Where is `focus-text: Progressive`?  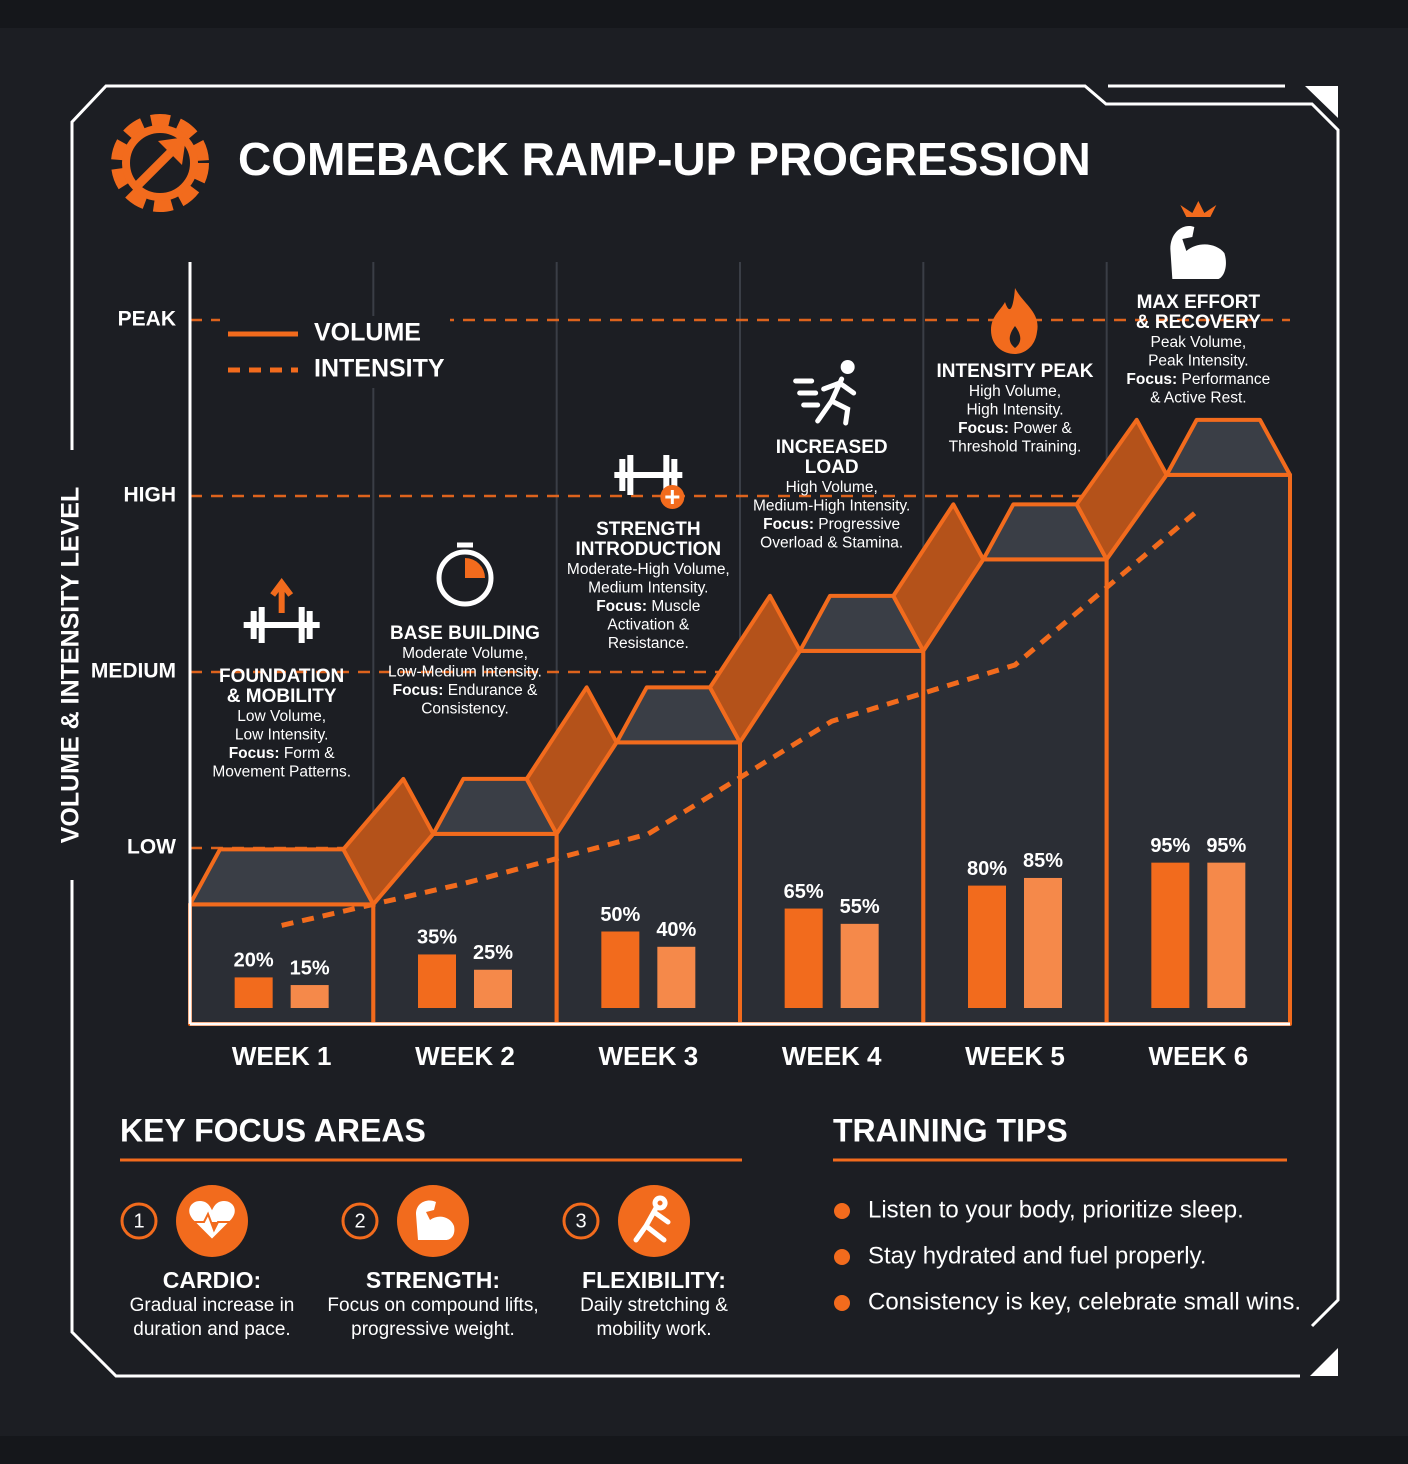 focus-text: Progressive is located at coordinates (859, 524).